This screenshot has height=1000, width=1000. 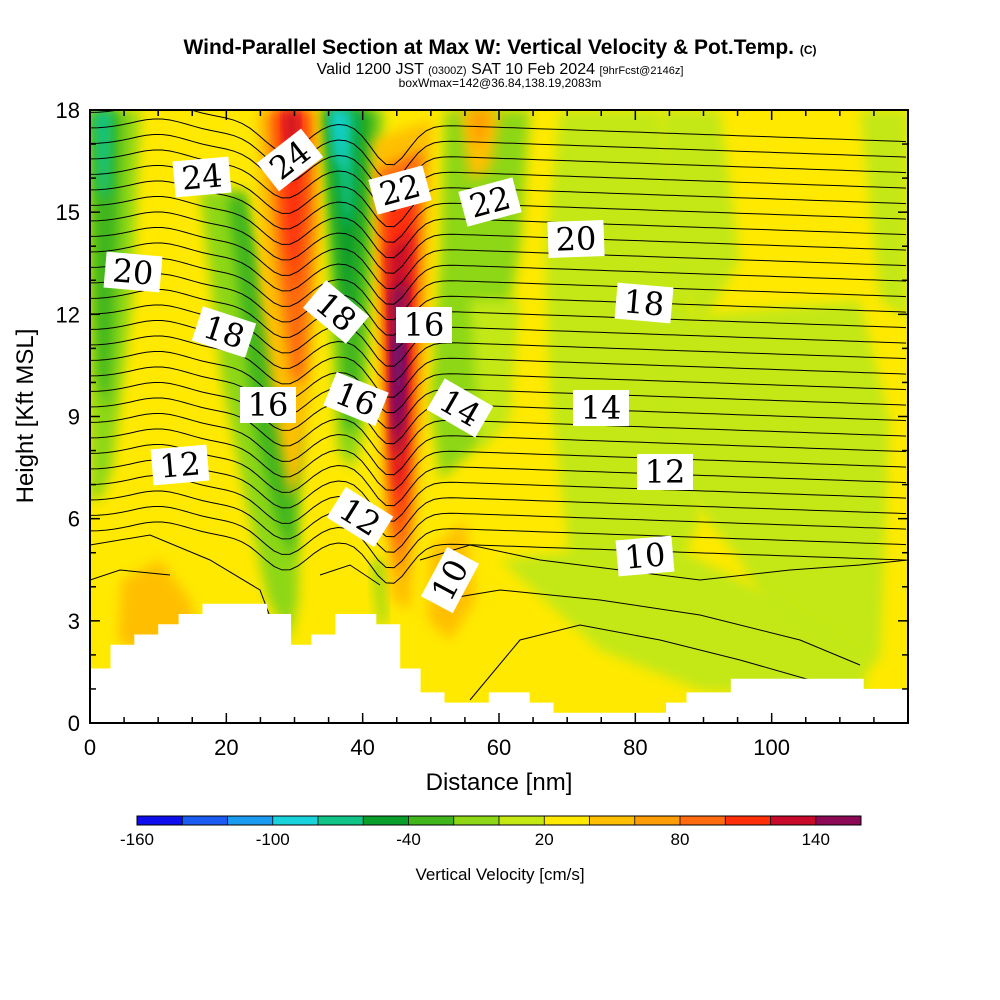 I want to click on theta-label-text: 10, so click(x=645, y=555).